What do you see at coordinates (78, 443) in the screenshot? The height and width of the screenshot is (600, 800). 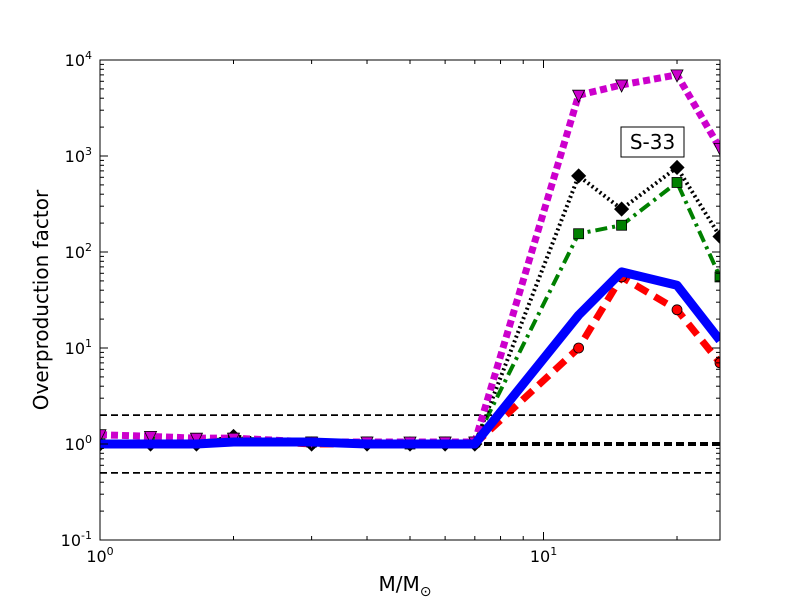 I see `y-tick-label: 10⁰` at bounding box center [78, 443].